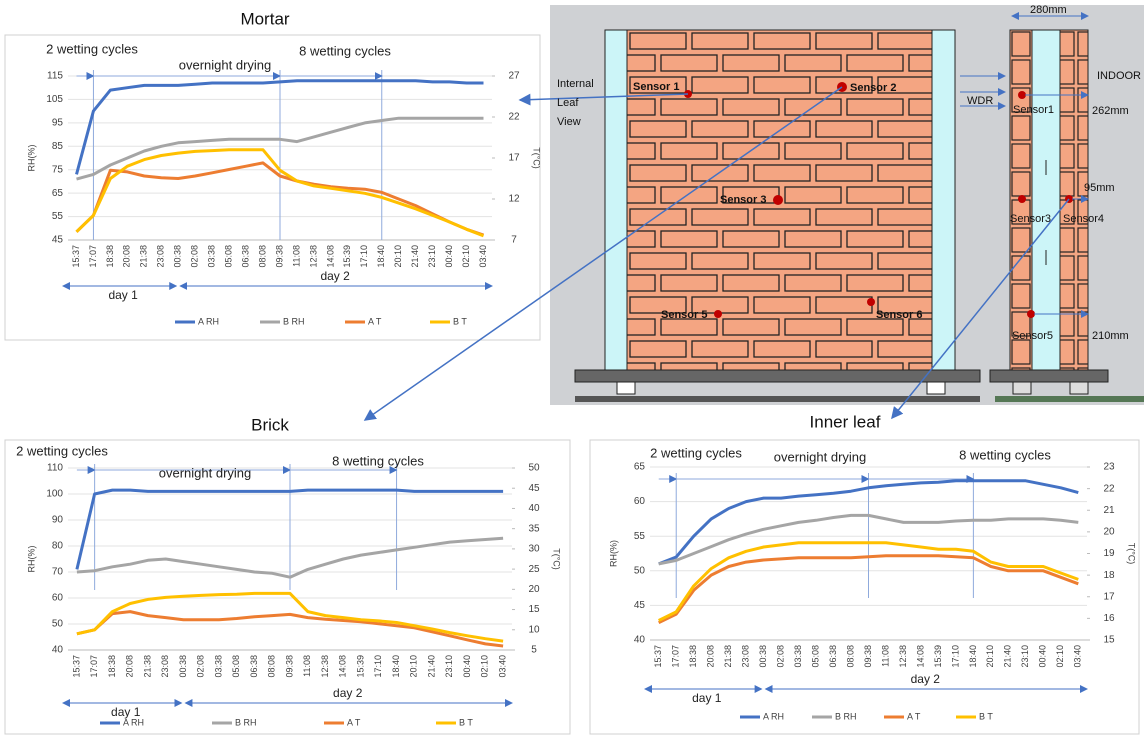 This screenshot has width=1144, height=740. What do you see at coordinates (347, 256) in the screenshot?
I see `x-tick-label: 15:39` at bounding box center [347, 256].